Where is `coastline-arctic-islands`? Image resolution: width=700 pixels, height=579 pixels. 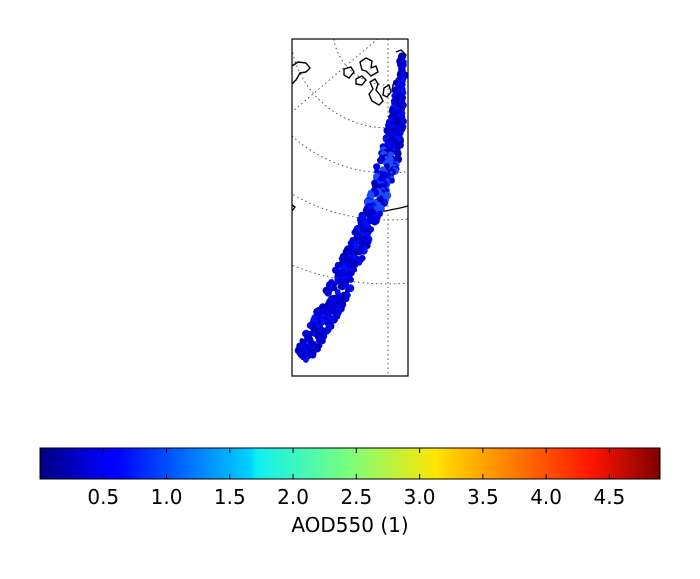 coastline-arctic-islands is located at coordinates (355, 76).